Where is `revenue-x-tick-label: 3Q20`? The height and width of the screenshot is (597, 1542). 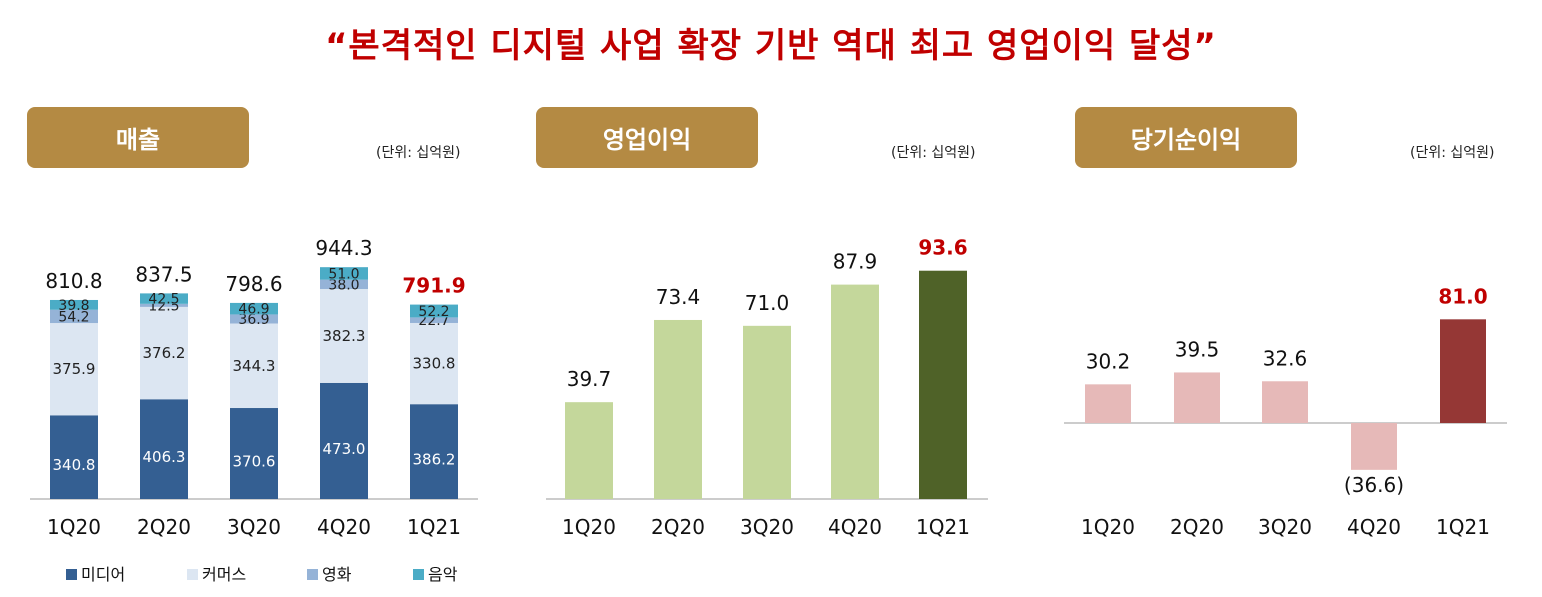 revenue-x-tick-label: 3Q20 is located at coordinates (254, 527).